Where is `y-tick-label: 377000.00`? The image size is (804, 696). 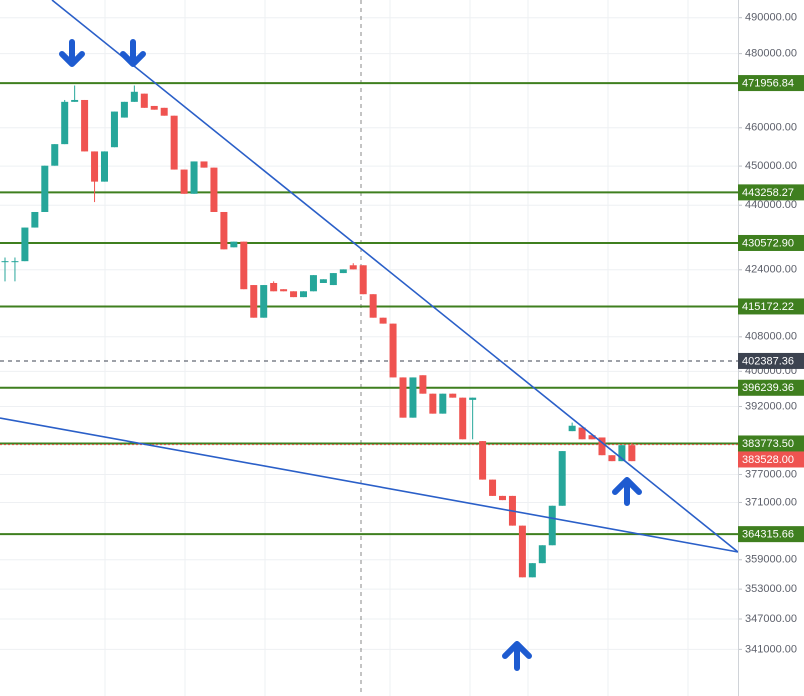
y-tick-label: 377000.00 is located at coordinates (771, 474).